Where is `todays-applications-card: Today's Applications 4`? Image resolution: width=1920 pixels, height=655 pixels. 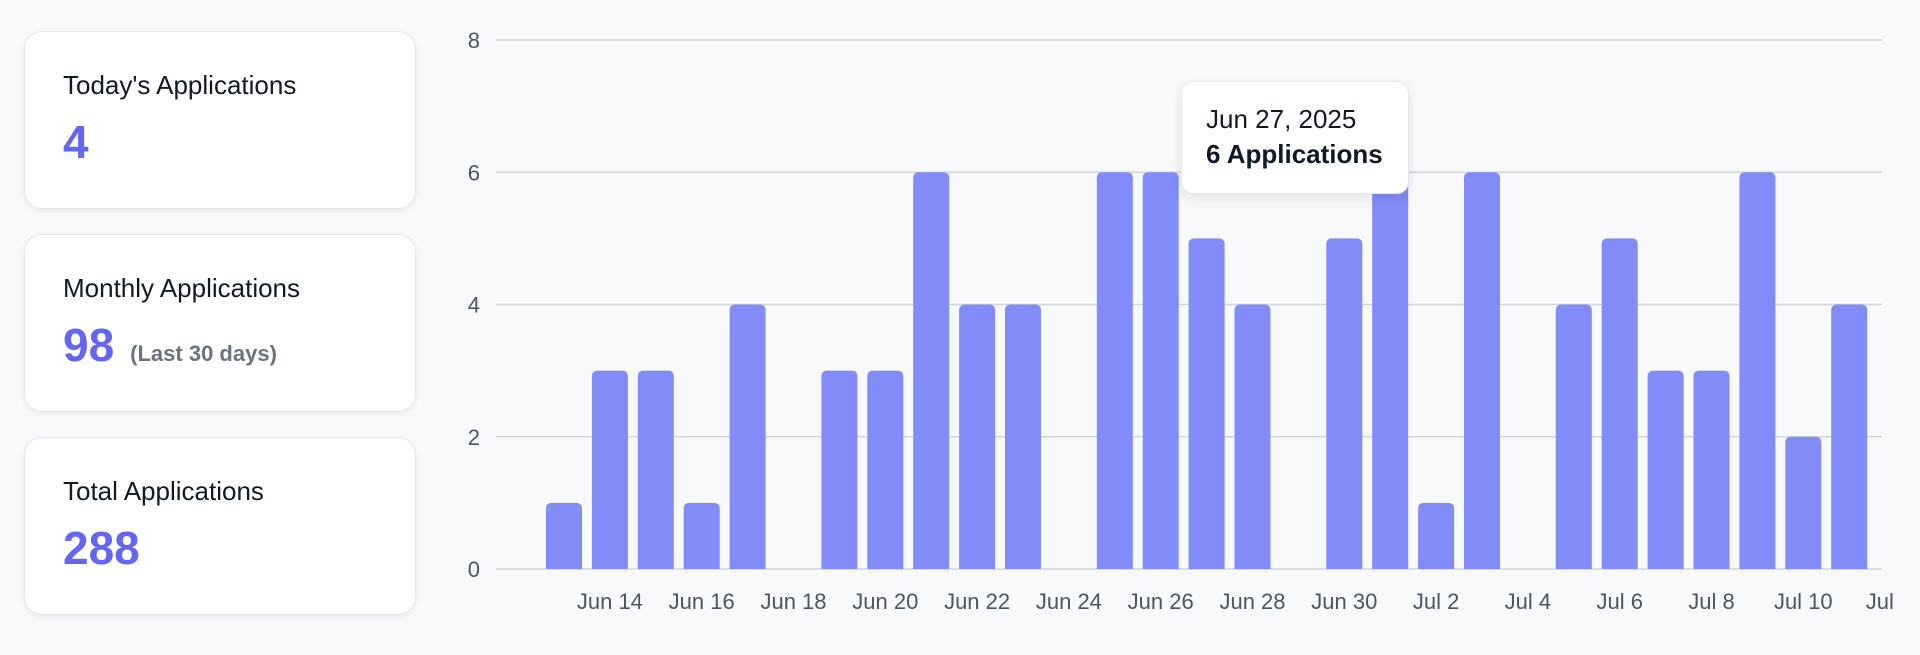 todays-applications-card: Today's Applications 4 is located at coordinates (220, 120).